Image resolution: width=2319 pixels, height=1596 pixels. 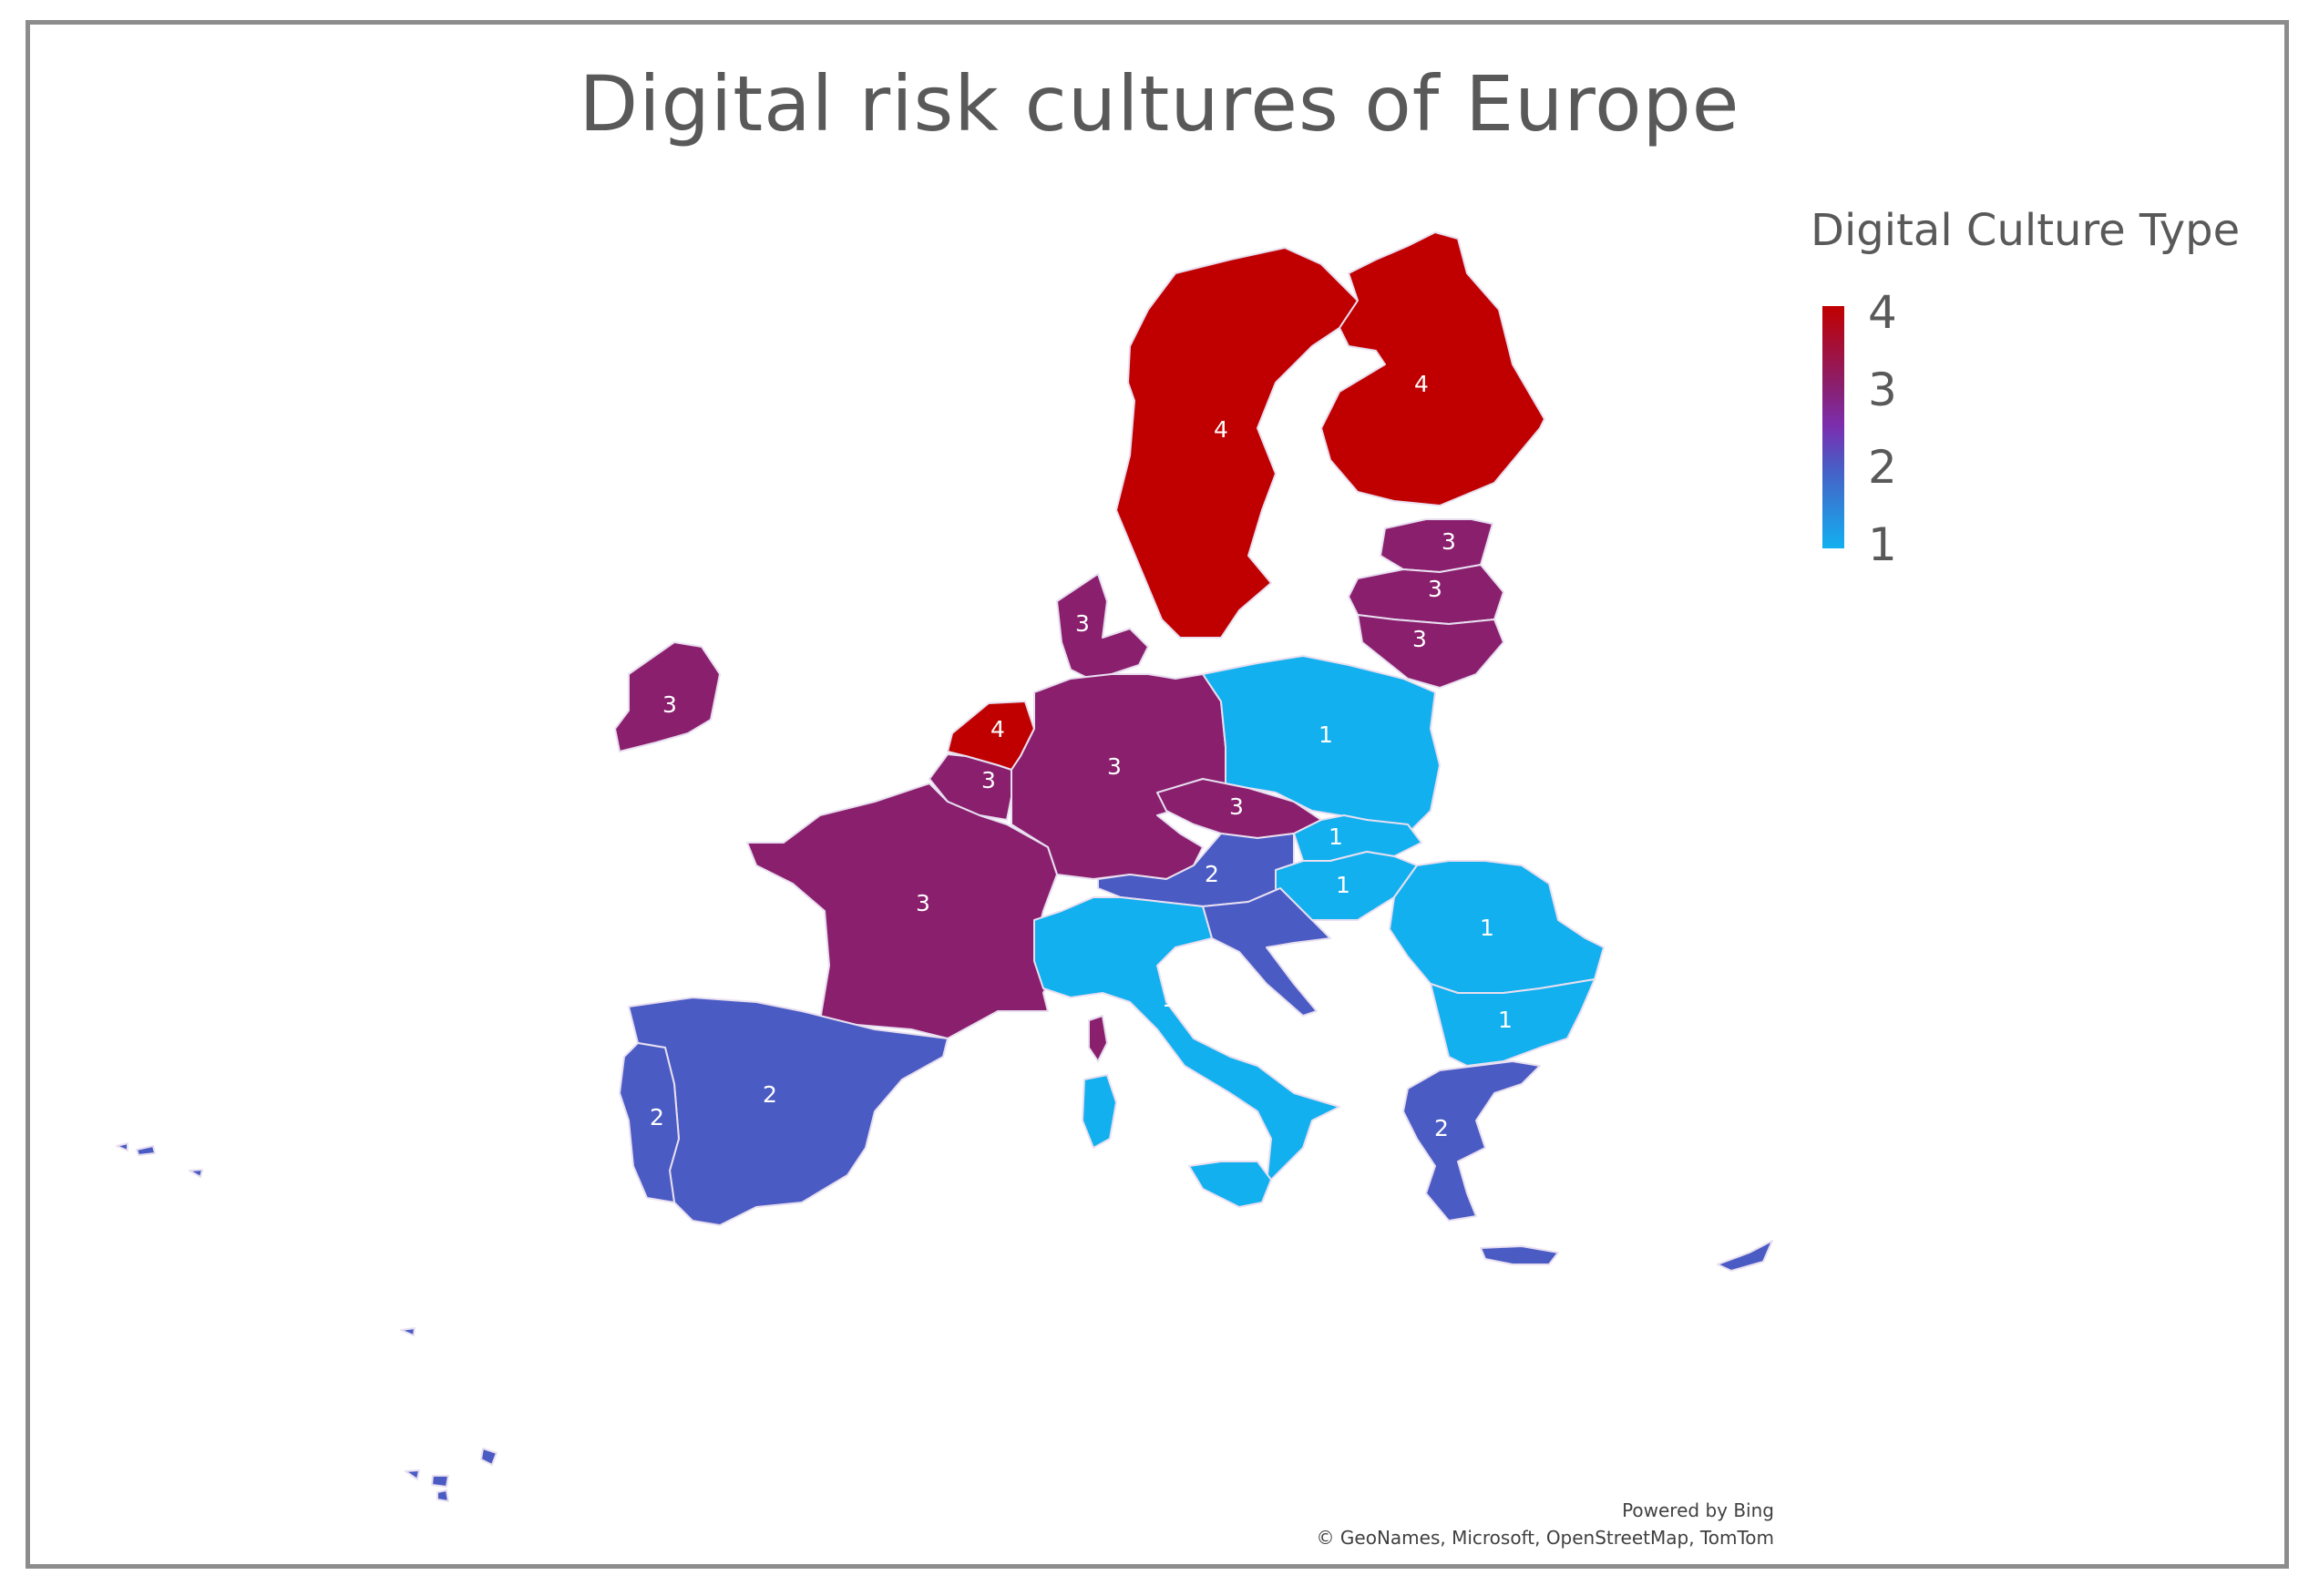 I want to click on region-label-latvia: 3, so click(x=1435, y=589).